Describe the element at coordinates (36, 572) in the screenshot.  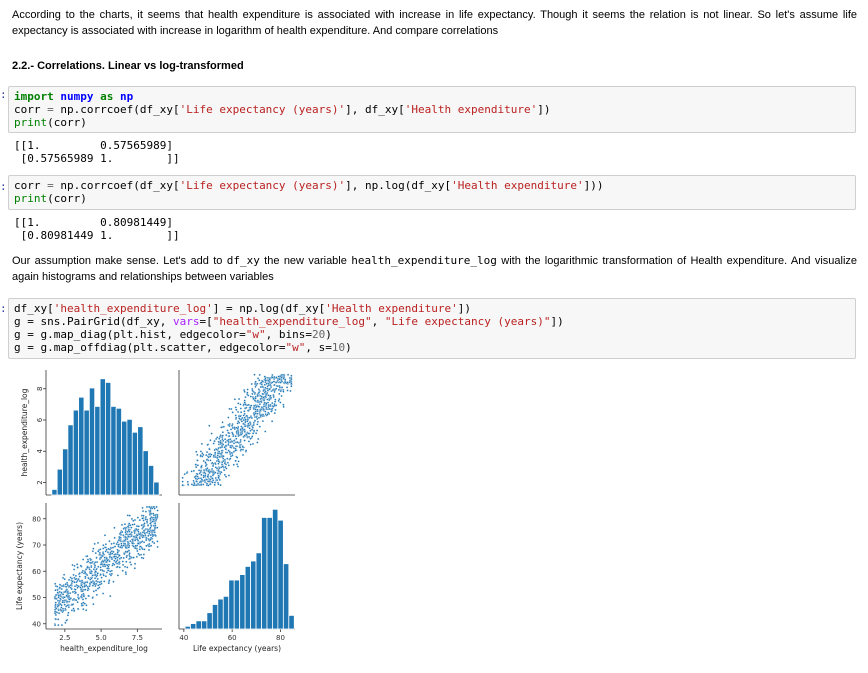
I see `y-tick-label: 60` at that location.